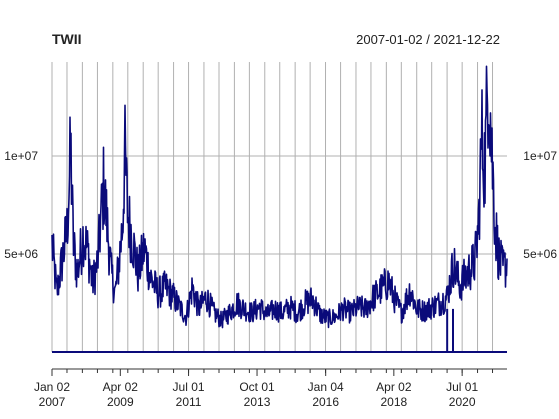  I want to click on x-tick-year: 2020, so click(462, 402).